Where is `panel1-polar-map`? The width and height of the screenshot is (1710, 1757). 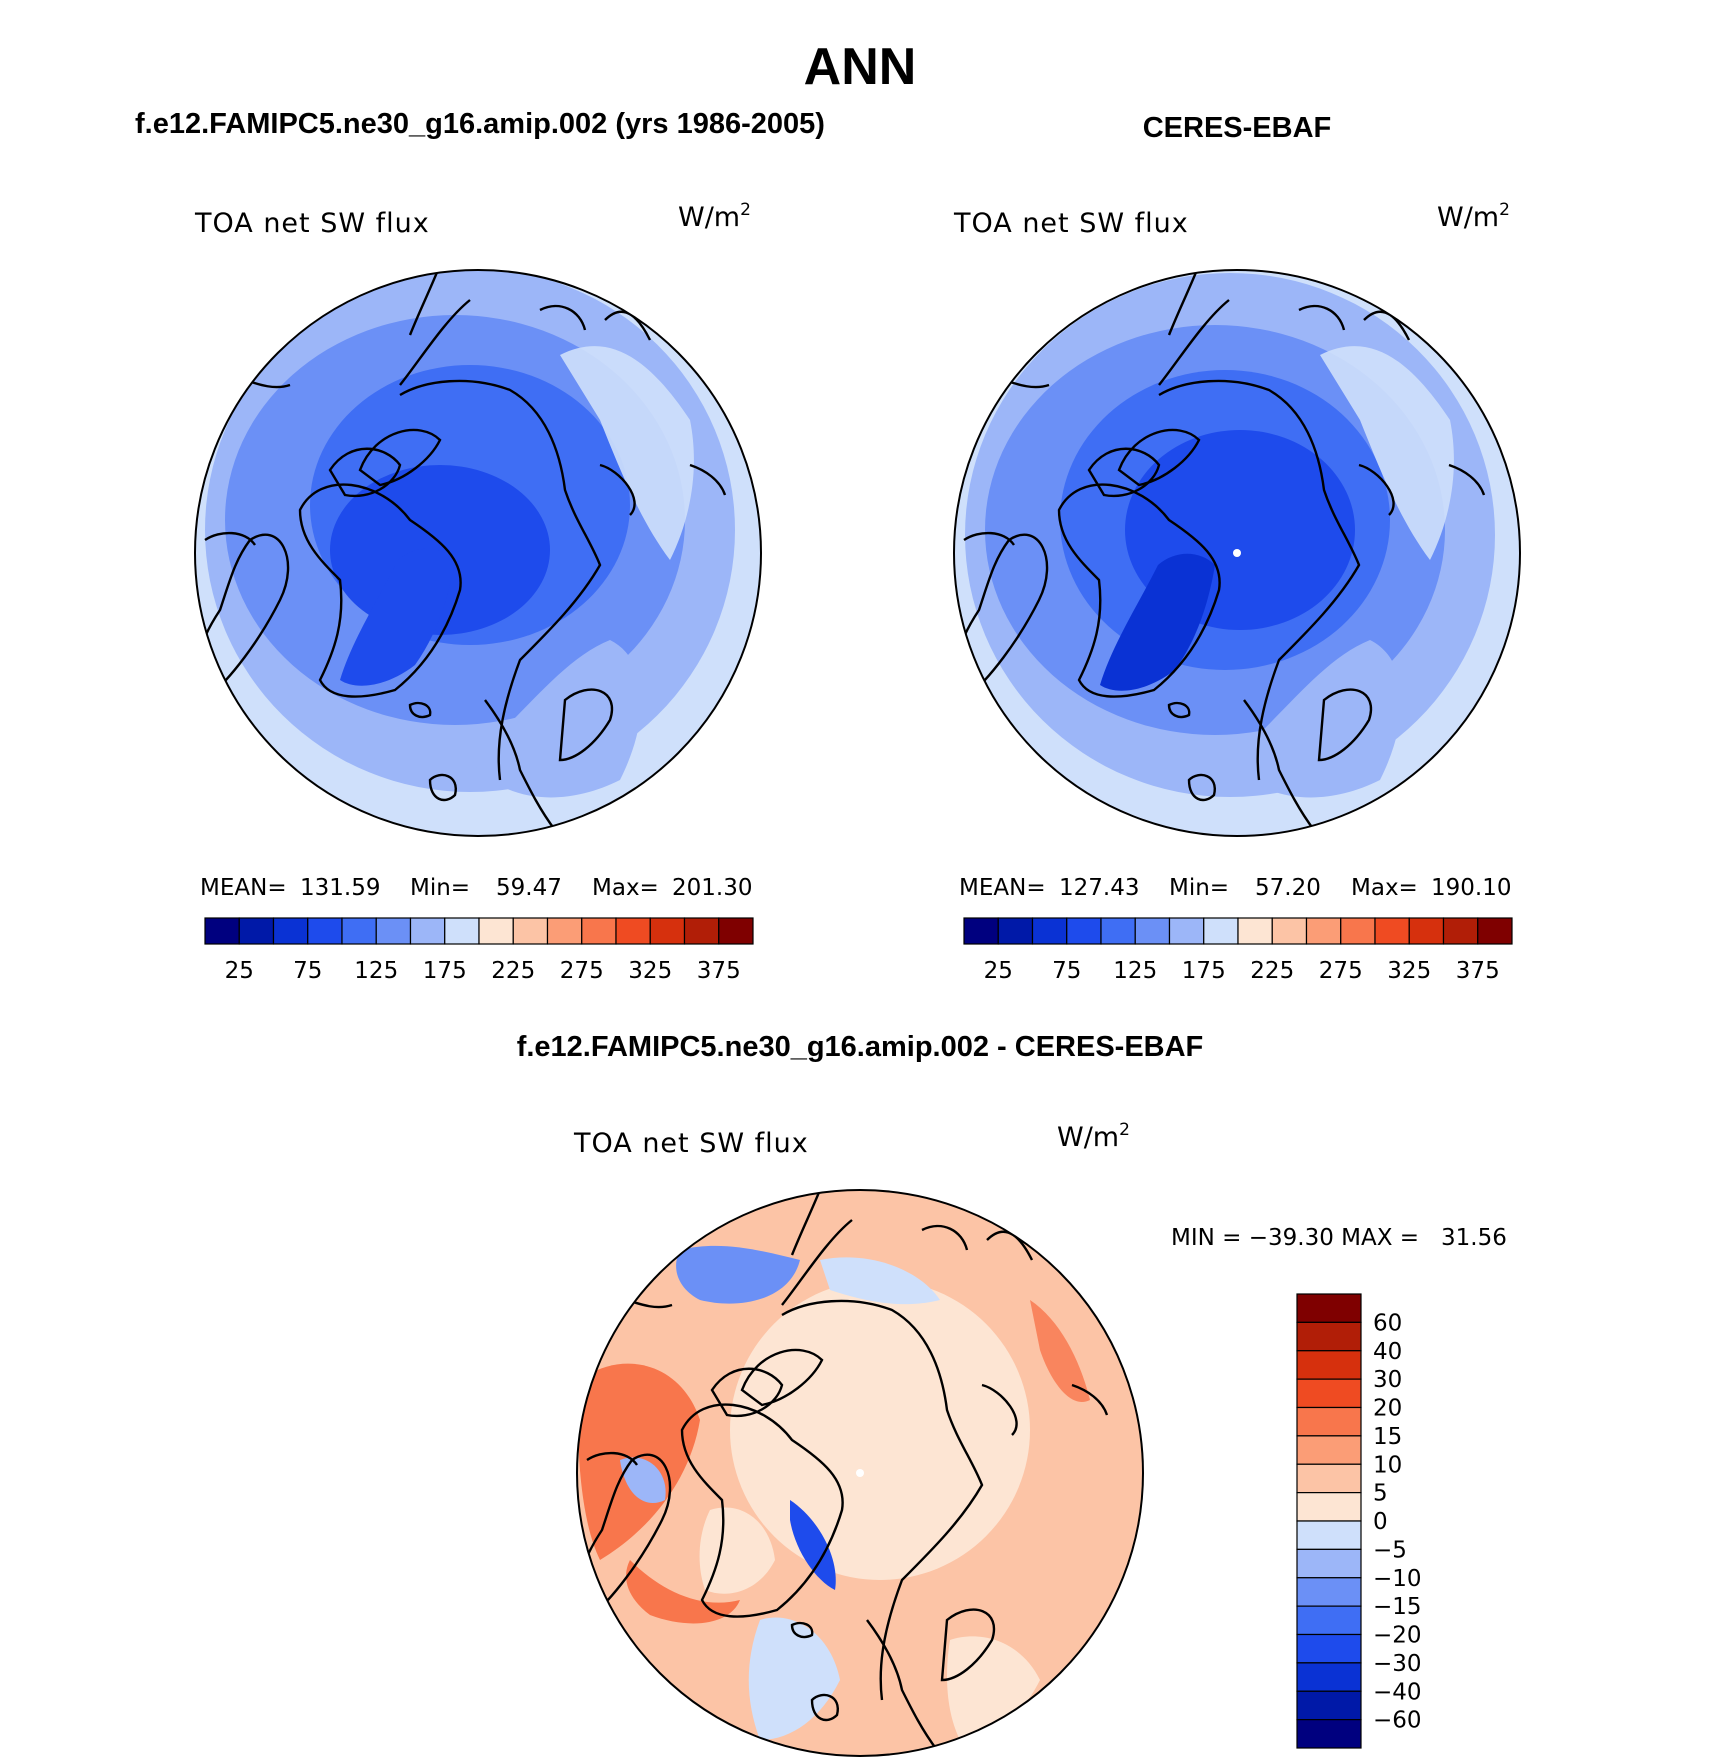
panel1-polar-map is located at coordinates (478, 553).